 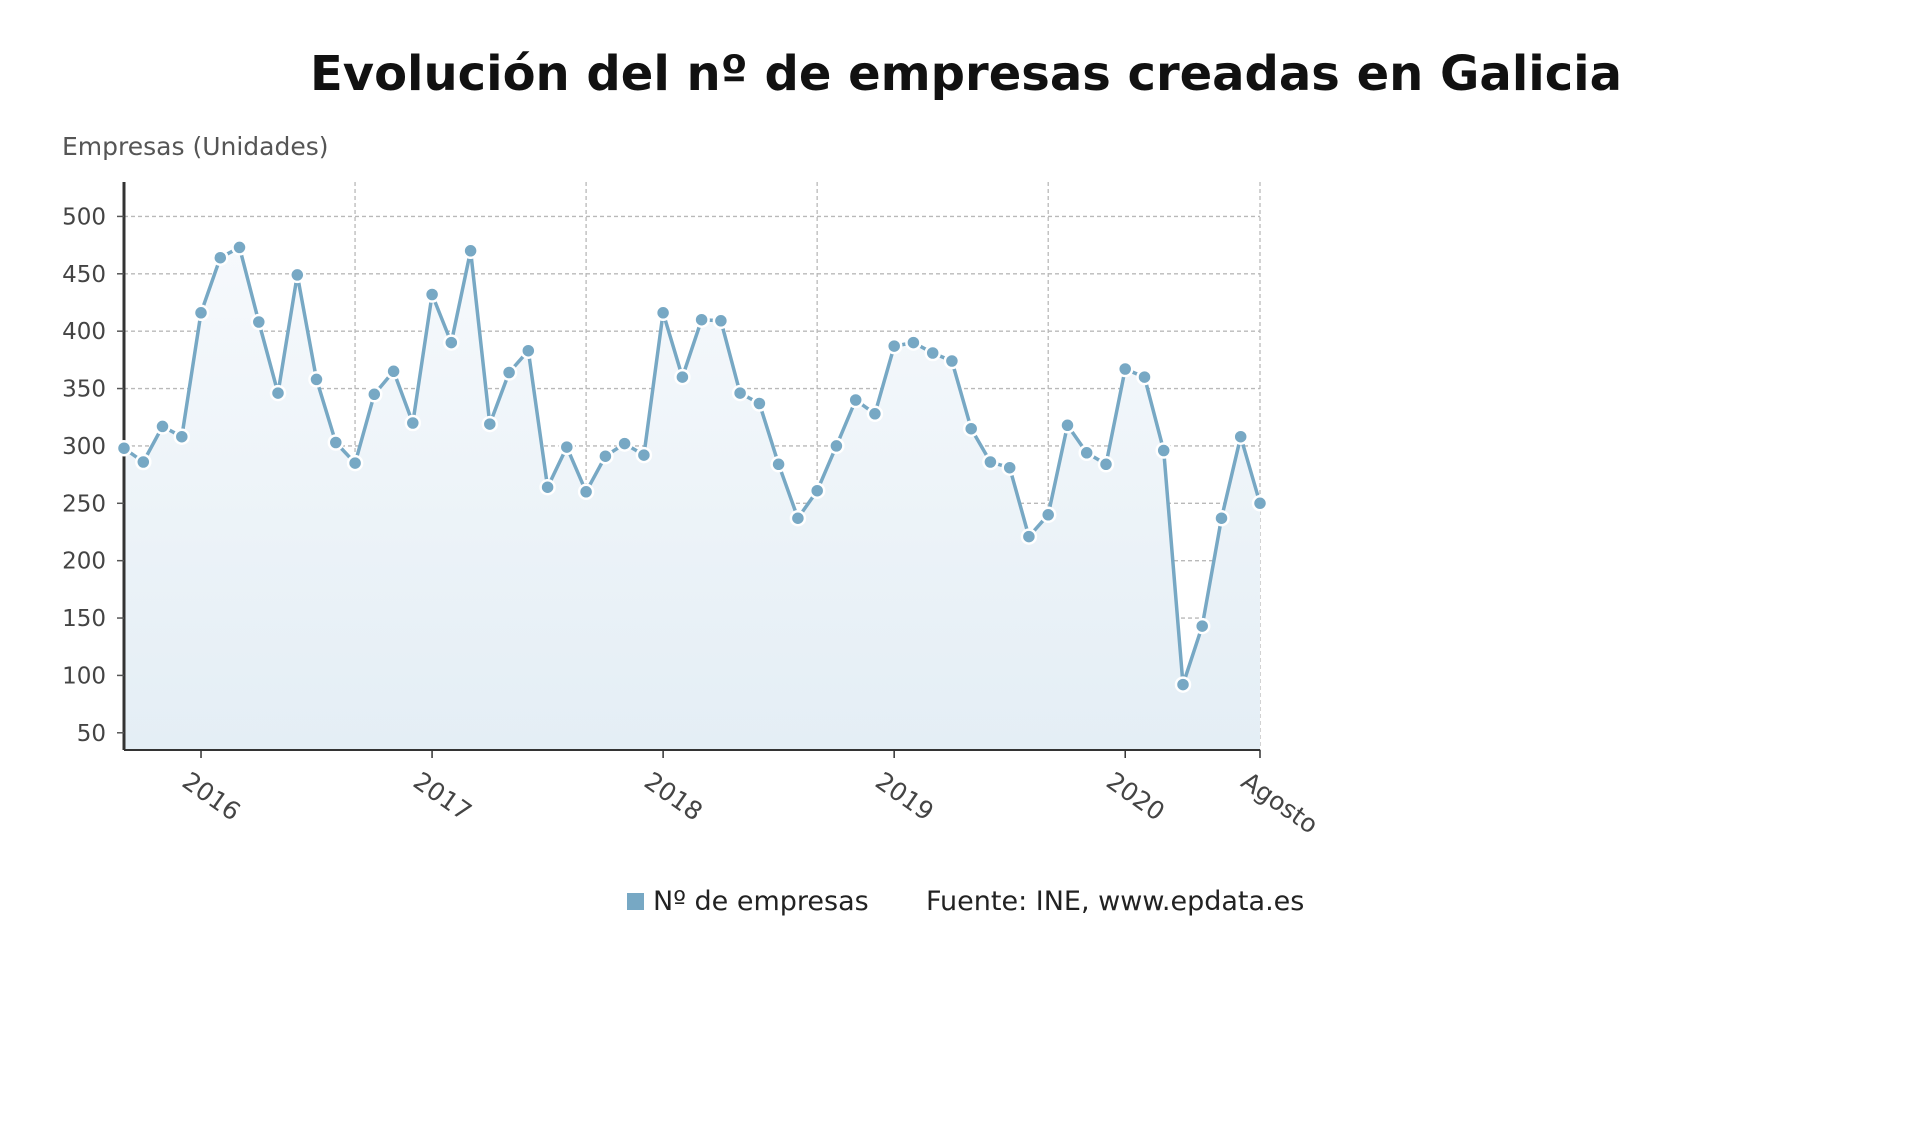 What do you see at coordinates (91, 734) in the screenshot?
I see `y-tick-label: 50` at bounding box center [91, 734].